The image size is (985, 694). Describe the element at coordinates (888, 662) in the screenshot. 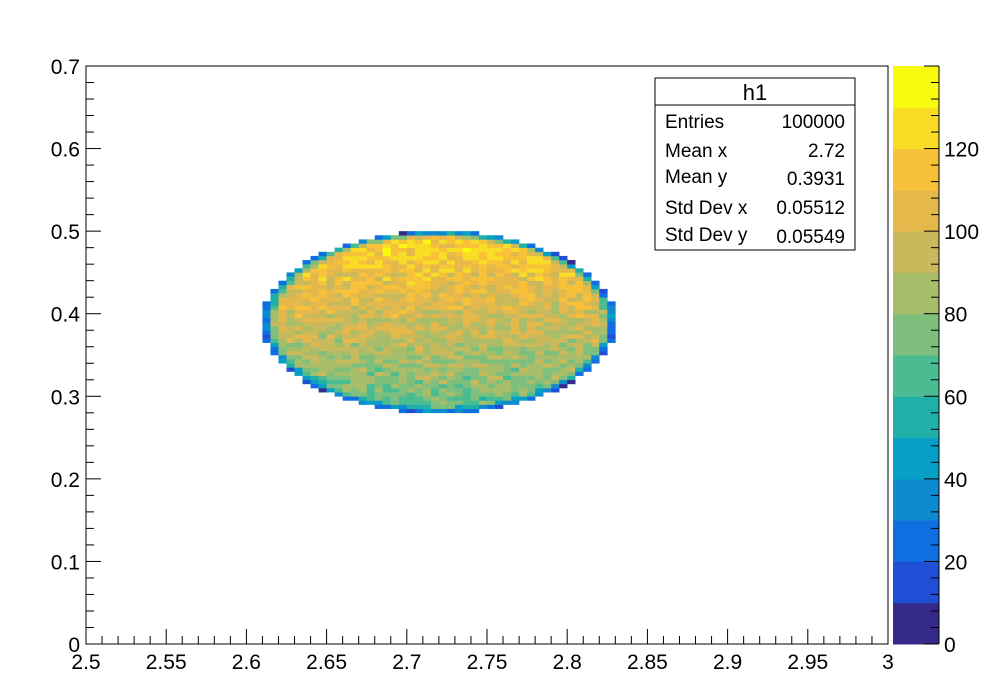

I see `x-tick-label: 3` at that location.